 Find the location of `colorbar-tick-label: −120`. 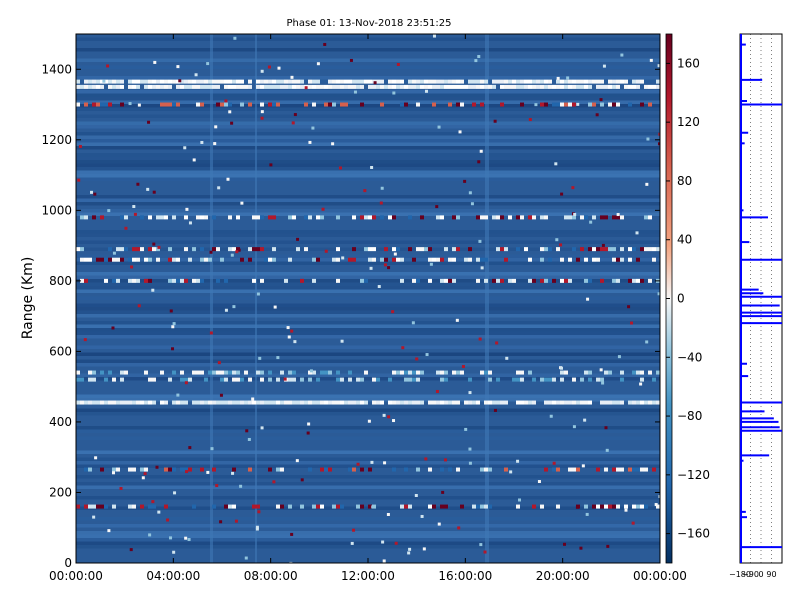

colorbar-tick-label: −120 is located at coordinates (693, 475).